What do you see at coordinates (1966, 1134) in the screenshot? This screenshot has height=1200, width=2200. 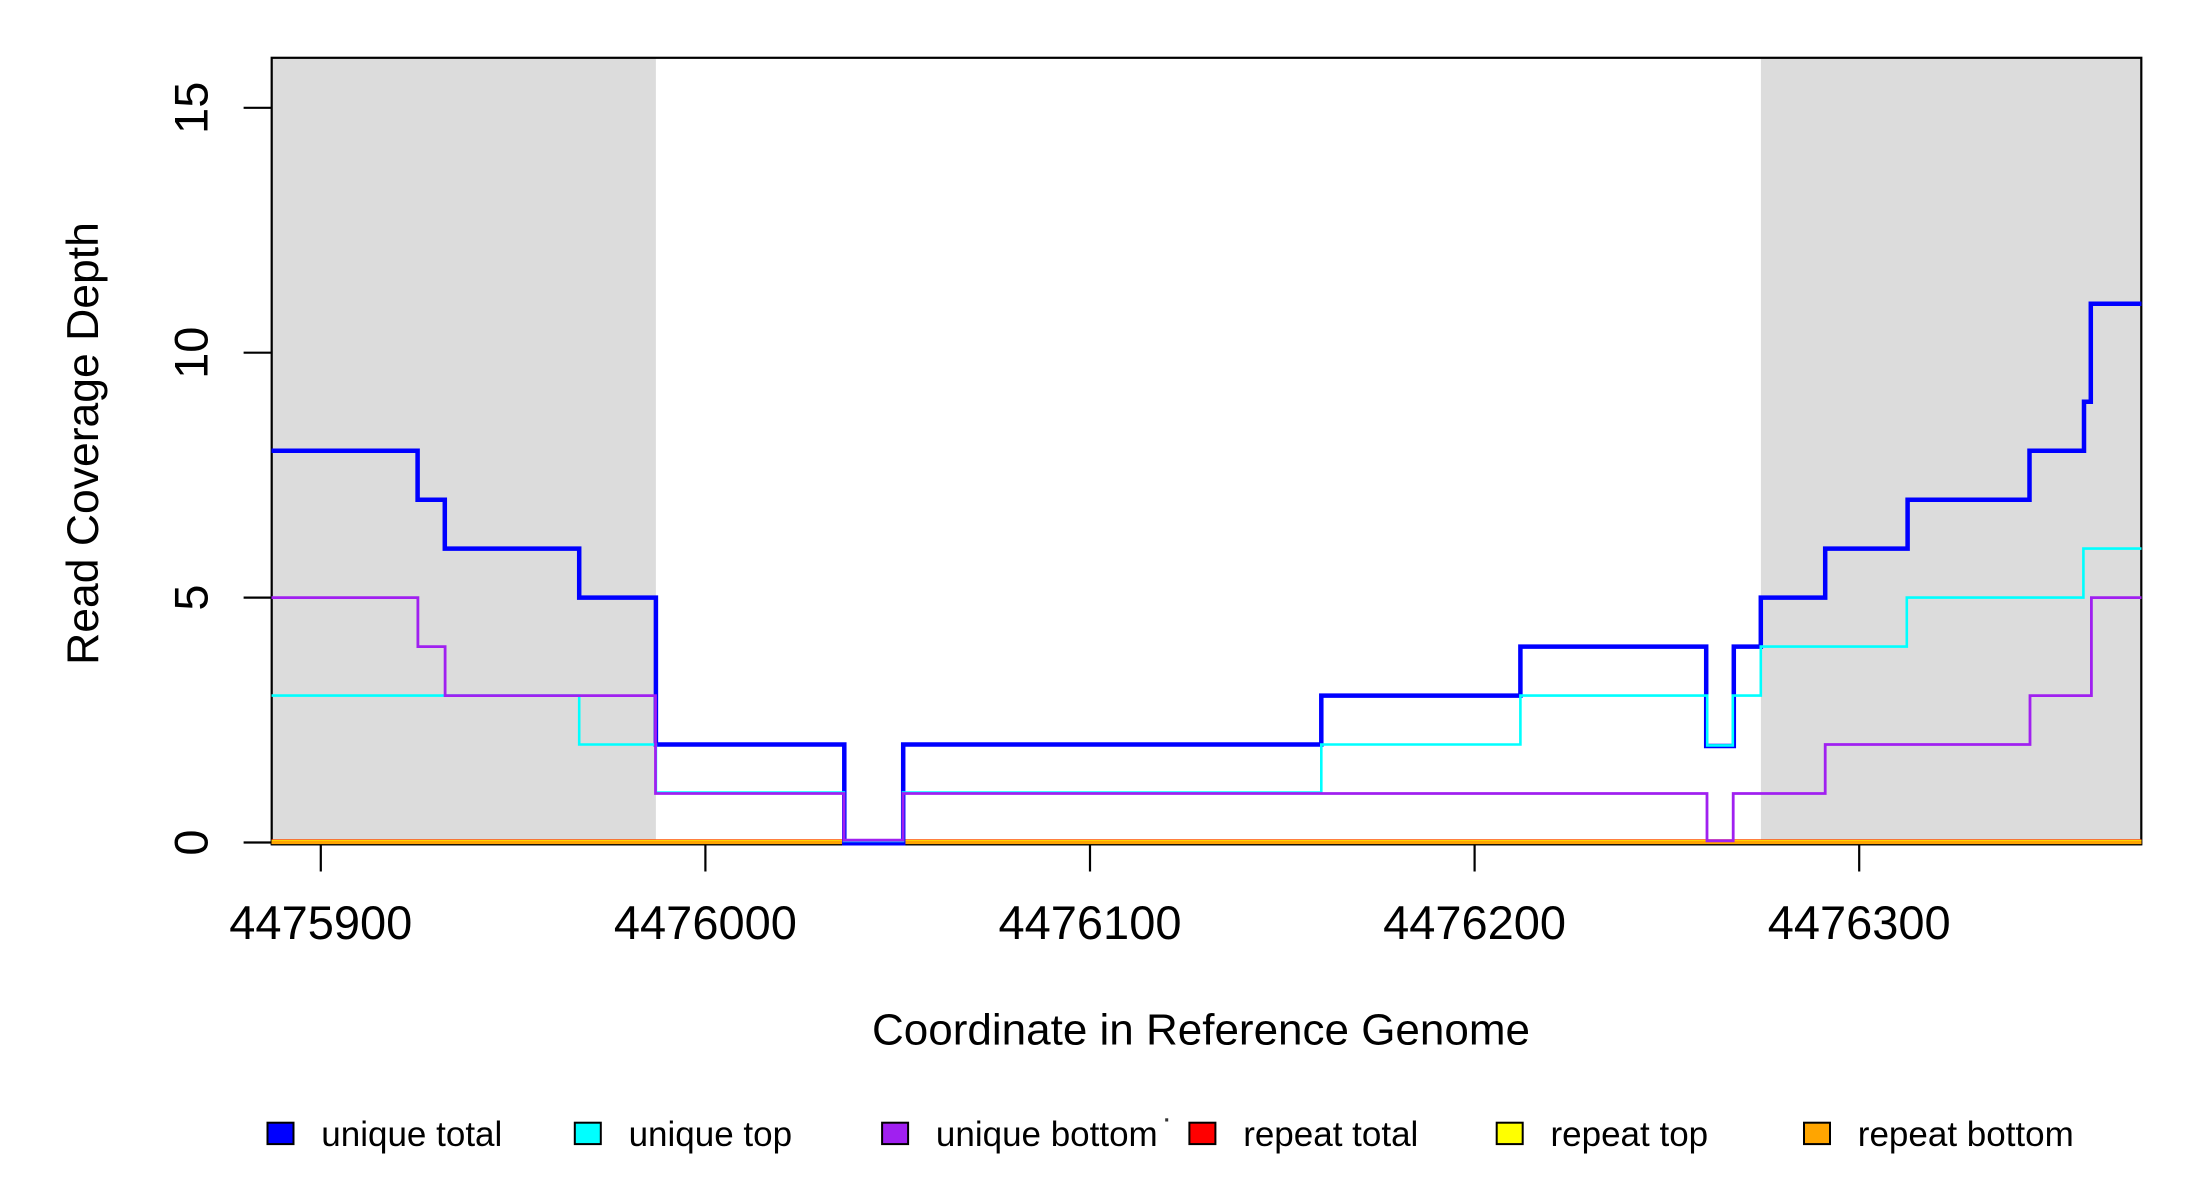 I see `svg-text: repeat bottom` at bounding box center [1966, 1134].